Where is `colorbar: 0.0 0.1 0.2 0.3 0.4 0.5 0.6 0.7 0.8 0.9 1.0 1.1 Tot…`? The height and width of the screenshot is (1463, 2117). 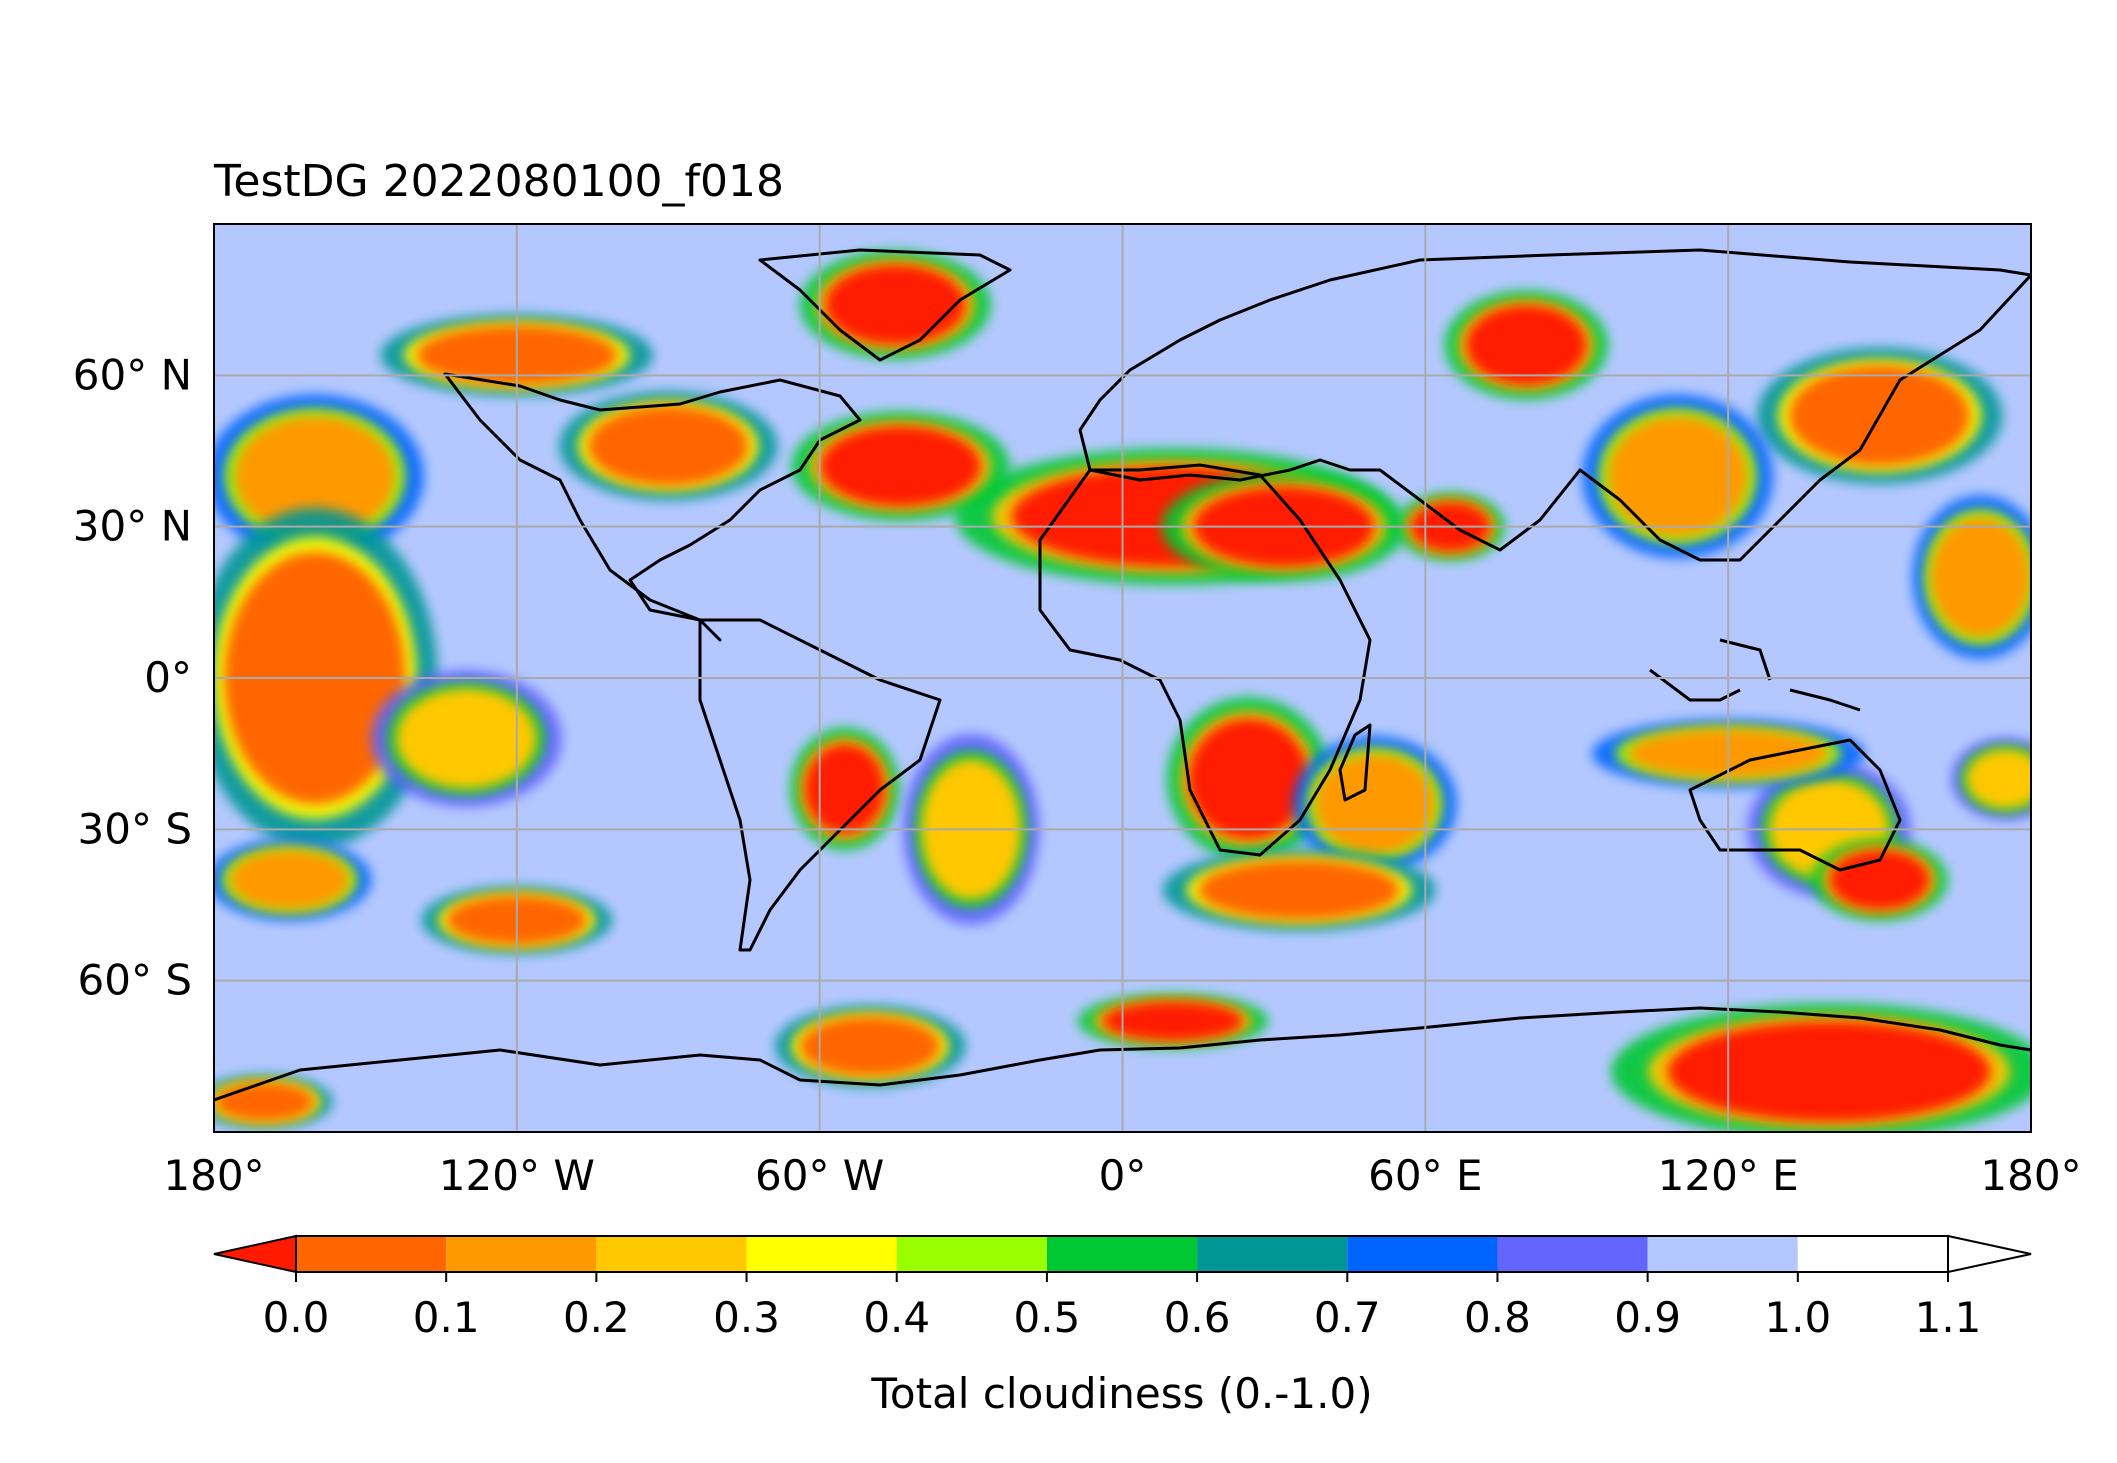 colorbar: 0.0 0.1 0.2 0.3 0.4 0.5 0.6 0.7 0.8 0.9 1.0 1.1 Tot… is located at coordinates (1122, 1326).